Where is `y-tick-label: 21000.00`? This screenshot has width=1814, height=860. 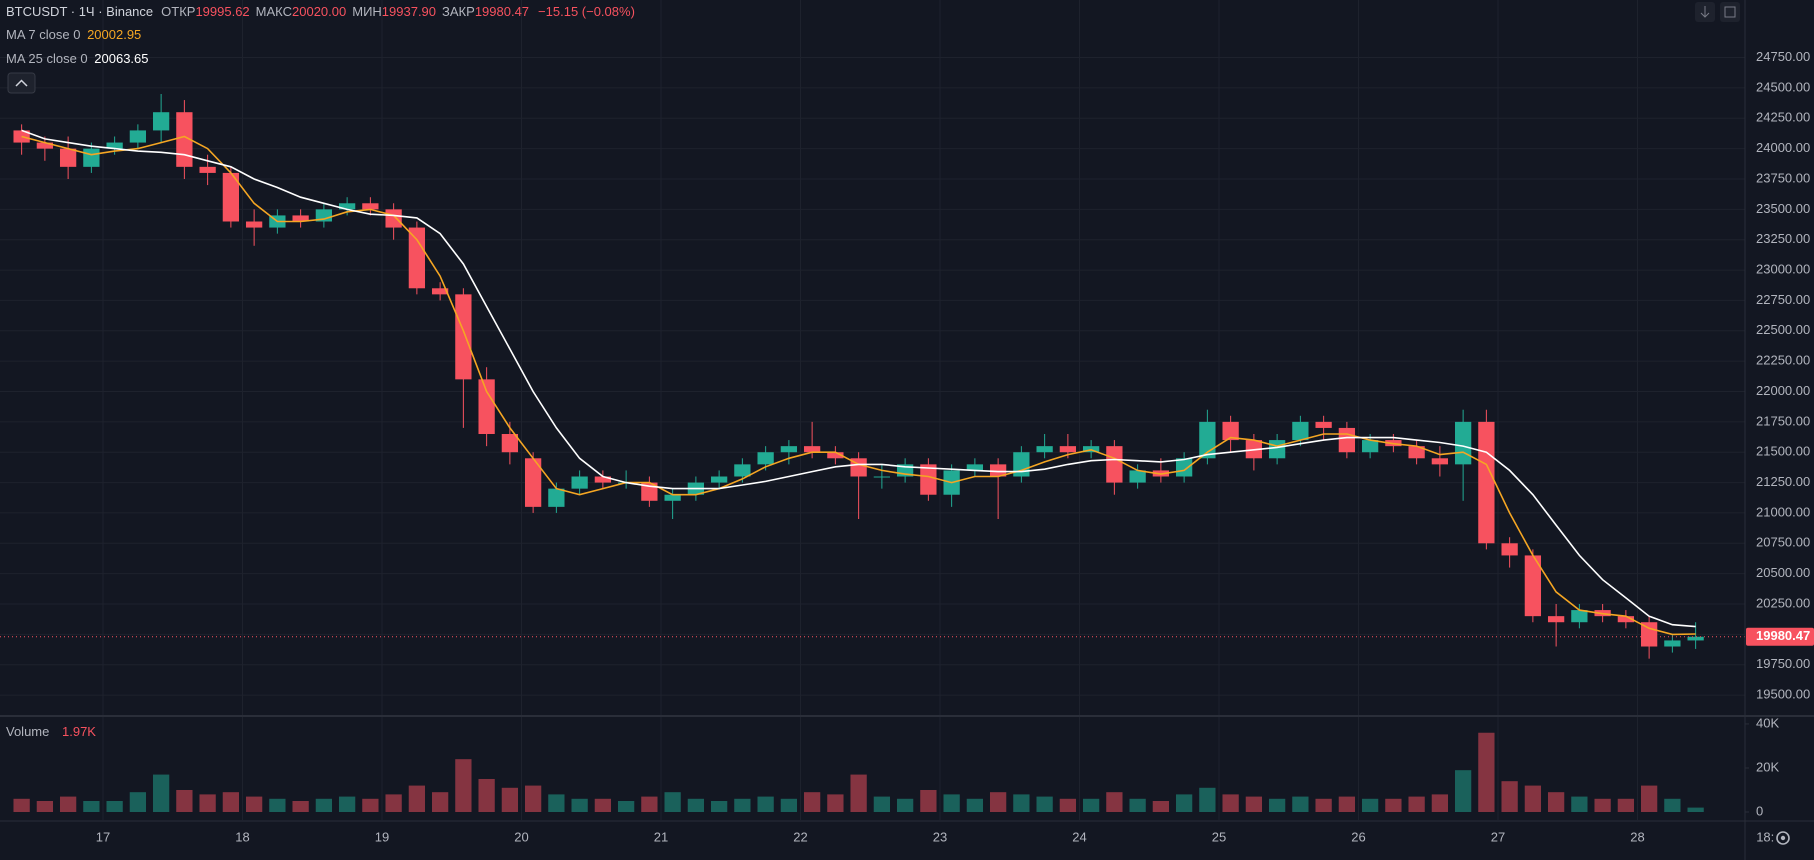 y-tick-label: 21000.00 is located at coordinates (1783, 511).